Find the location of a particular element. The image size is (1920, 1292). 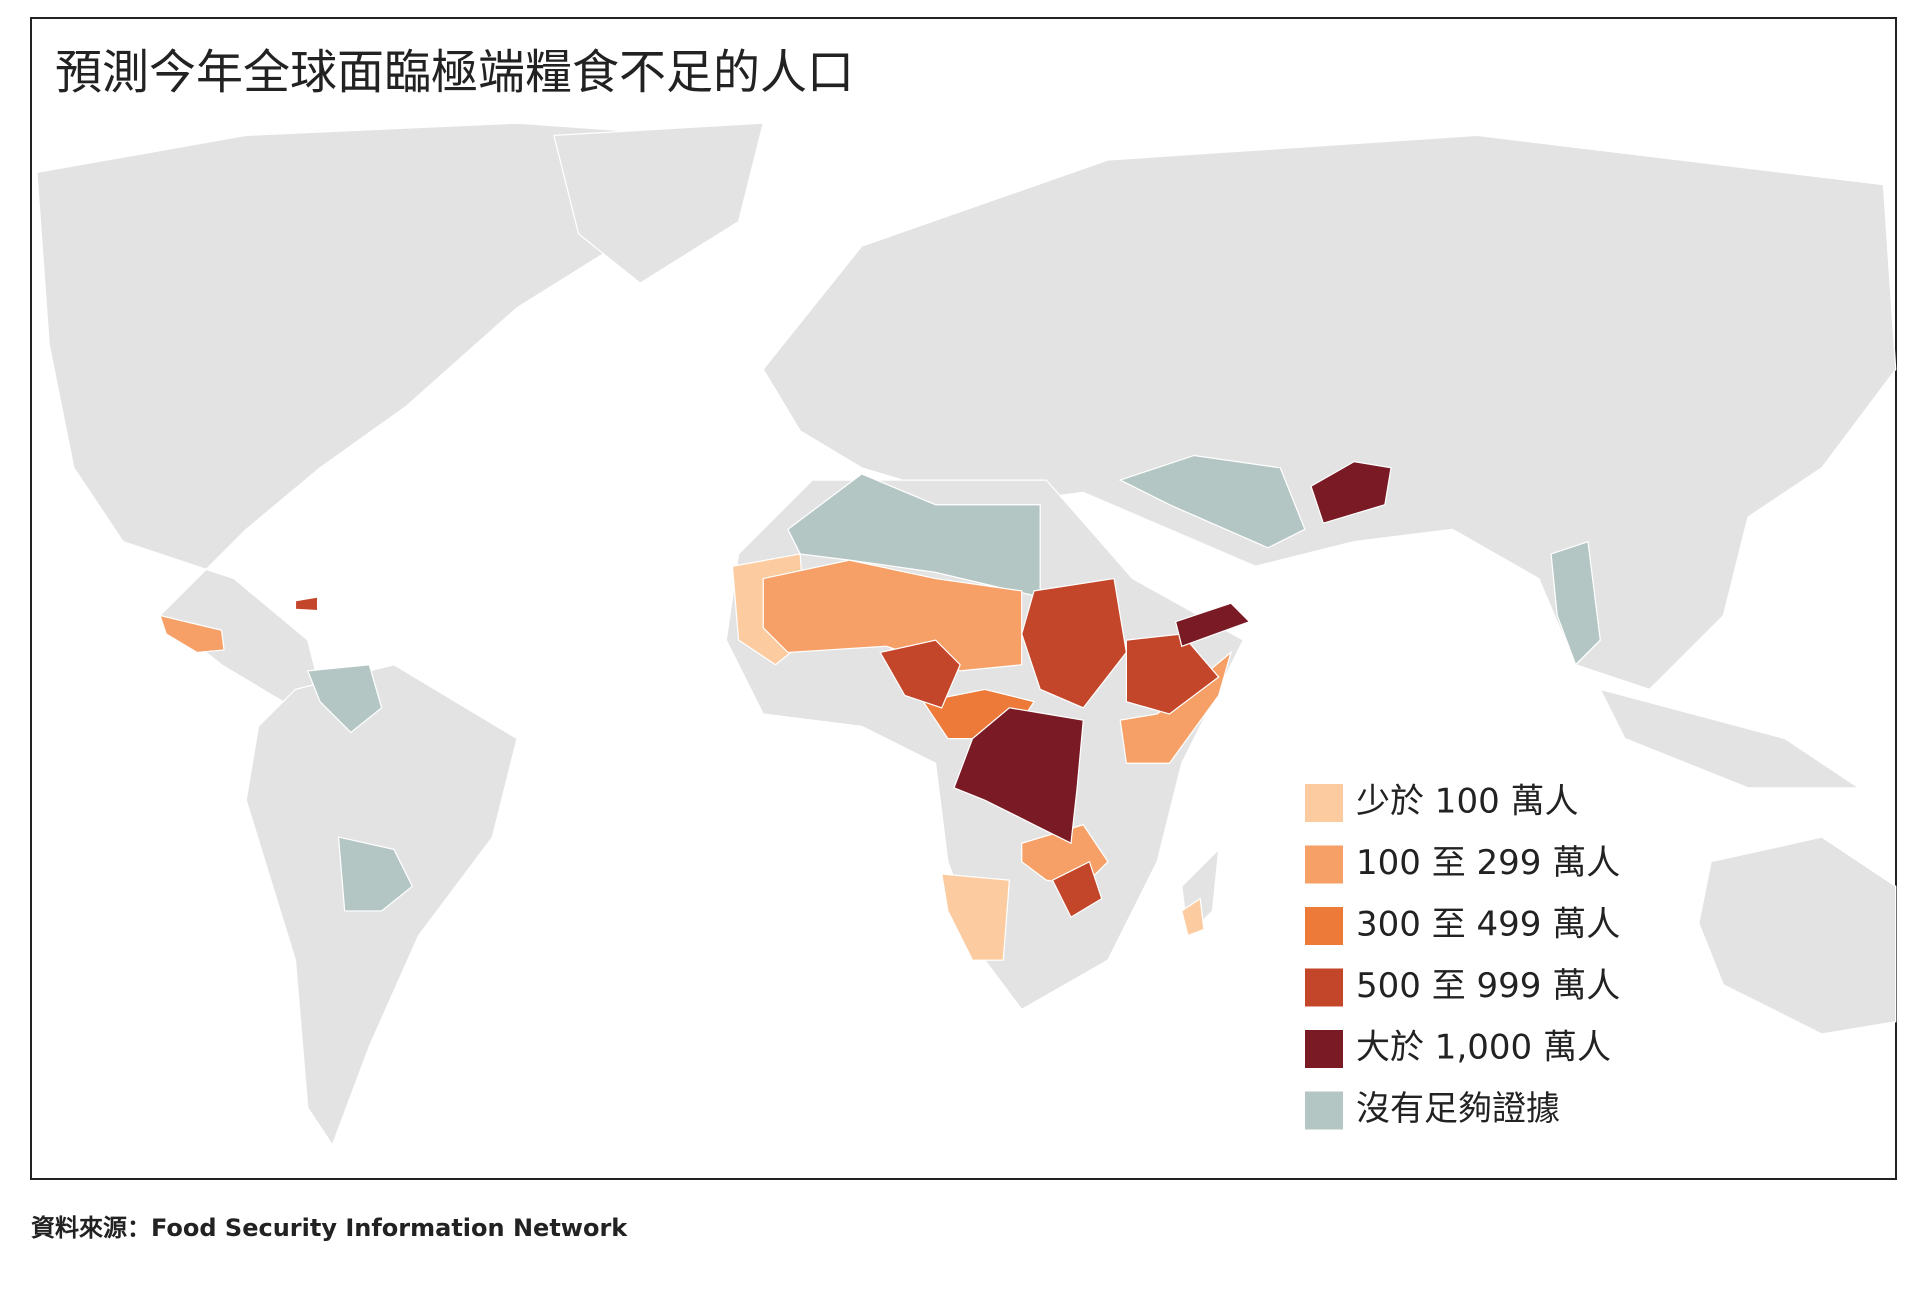

legend-label: 100 至 299 萬人 is located at coordinates (1488, 863).